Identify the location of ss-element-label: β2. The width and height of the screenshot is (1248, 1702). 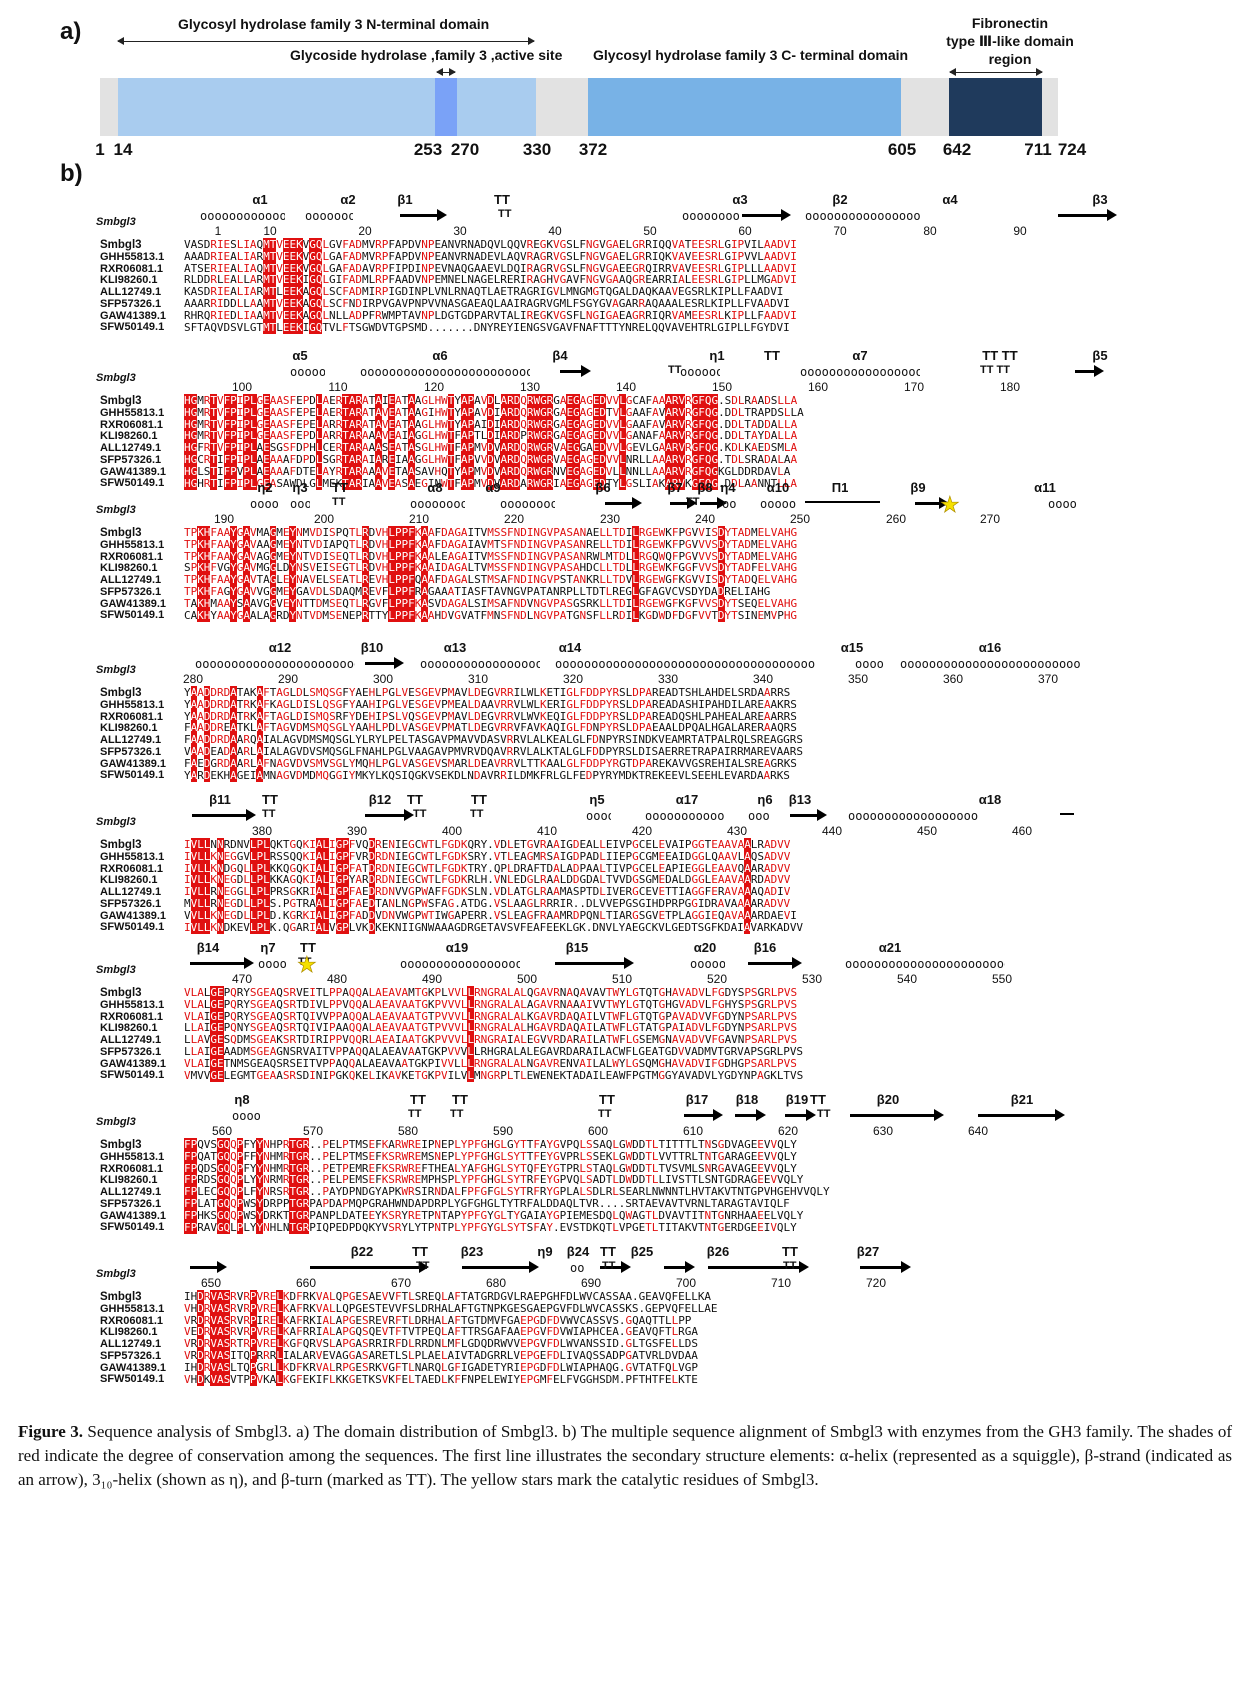
(840, 199).